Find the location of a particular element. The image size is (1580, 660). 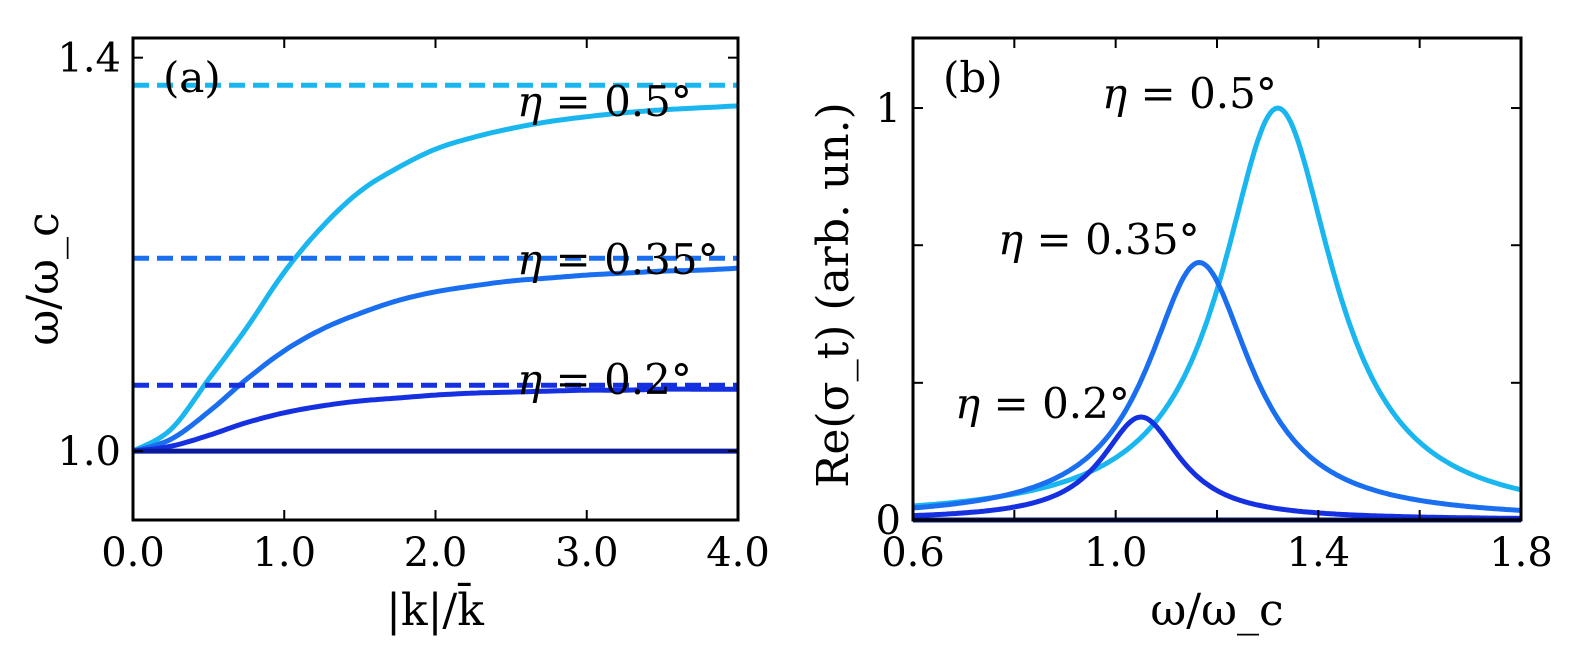

panel-b-anno-eta-05: η = 0.5° is located at coordinates (1189, 93).